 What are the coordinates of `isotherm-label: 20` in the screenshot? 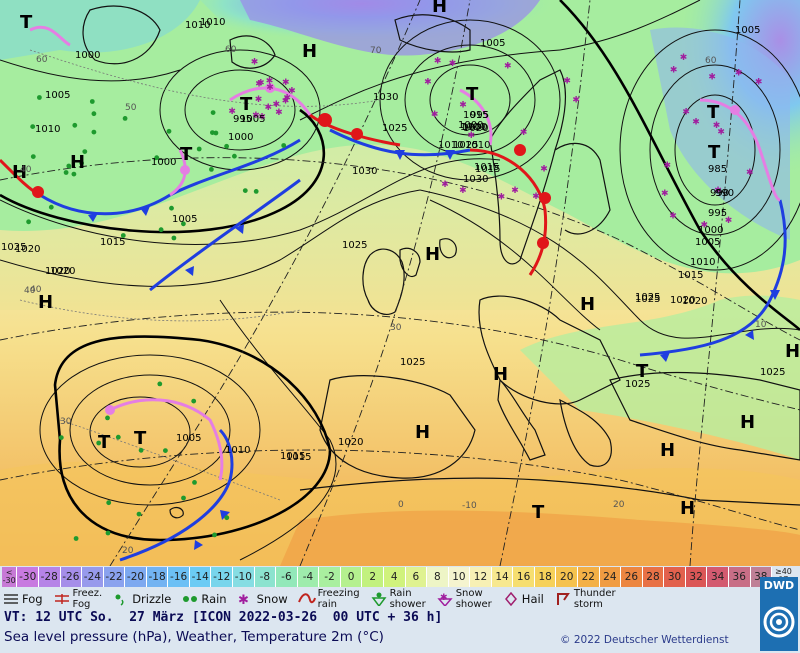 It's located at (619, 505).